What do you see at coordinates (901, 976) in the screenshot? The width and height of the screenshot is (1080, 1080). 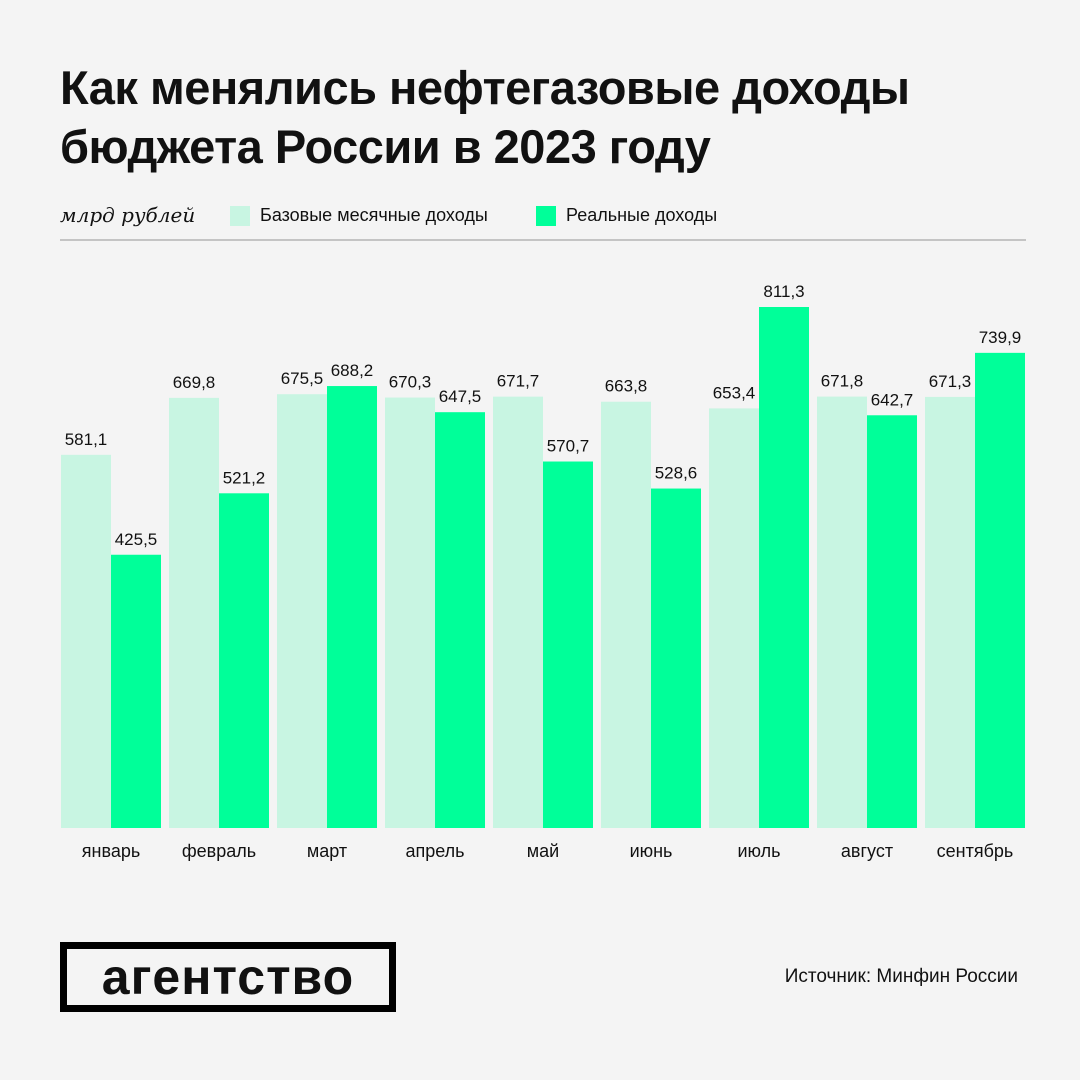 I see `source-note: Источник: Минфин России` at bounding box center [901, 976].